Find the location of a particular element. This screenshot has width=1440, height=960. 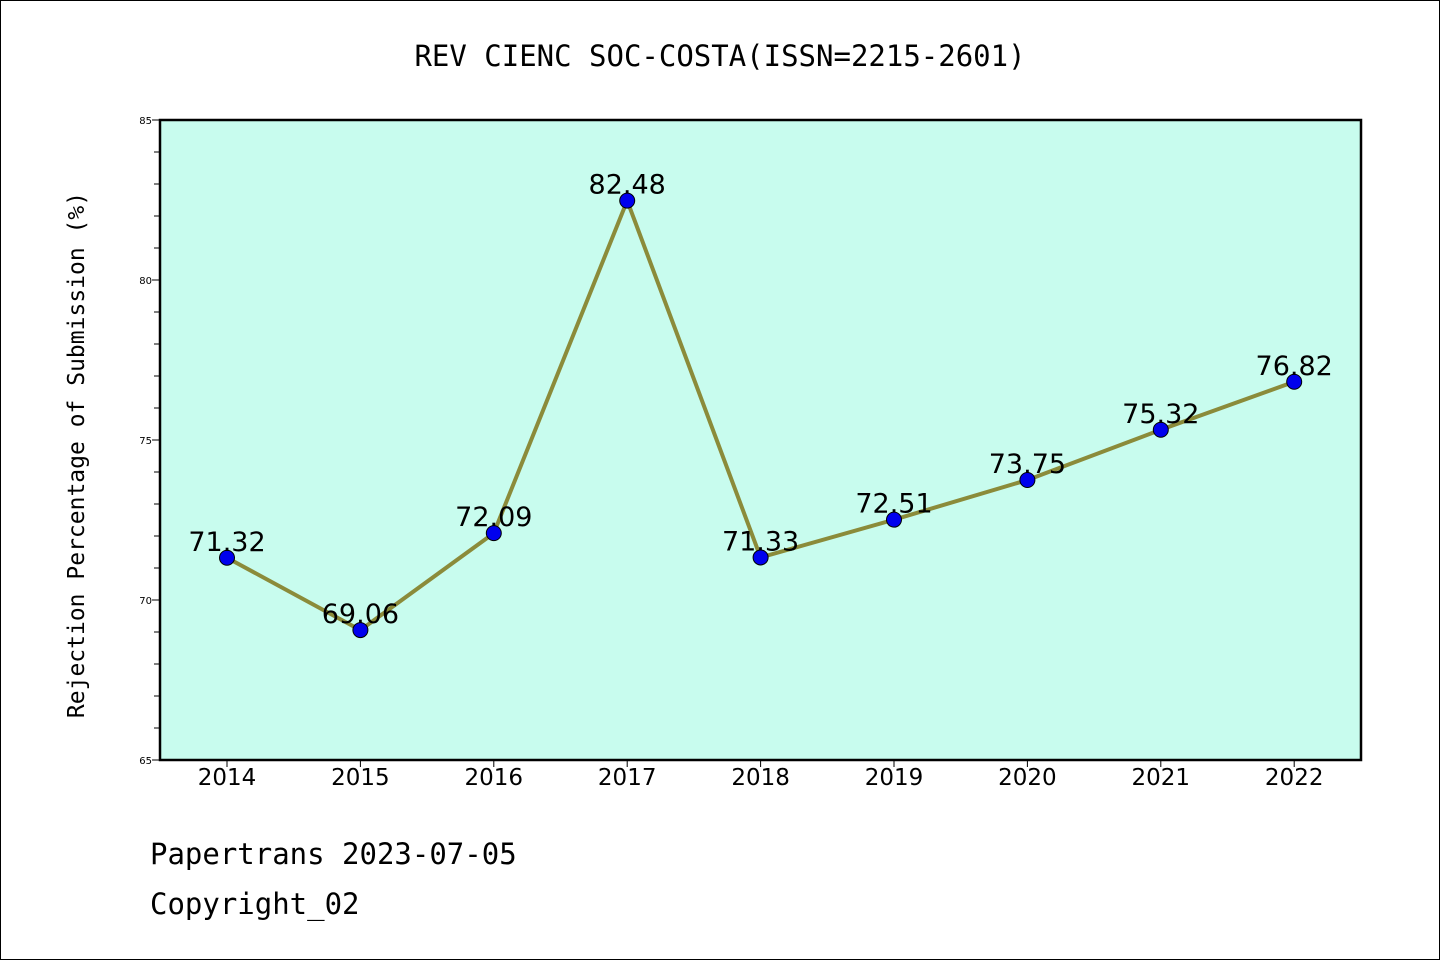

data-label: 71.33 is located at coordinates (760, 541).